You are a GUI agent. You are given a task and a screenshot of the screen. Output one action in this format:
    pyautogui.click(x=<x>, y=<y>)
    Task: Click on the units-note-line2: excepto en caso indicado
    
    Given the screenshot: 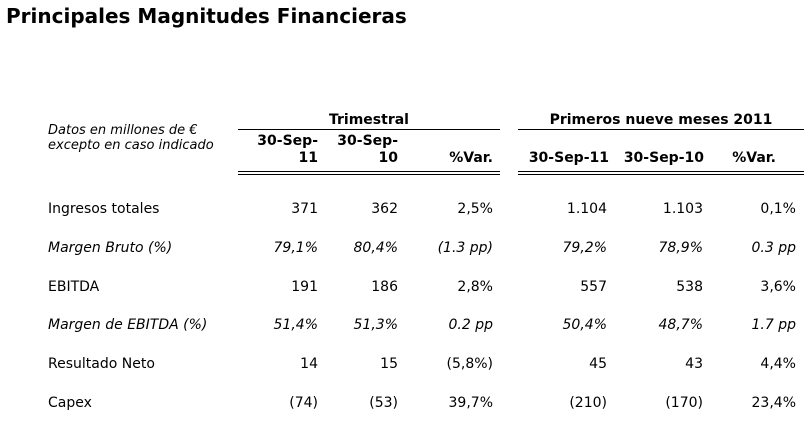 What is the action you would take?
    pyautogui.click(x=131, y=145)
    